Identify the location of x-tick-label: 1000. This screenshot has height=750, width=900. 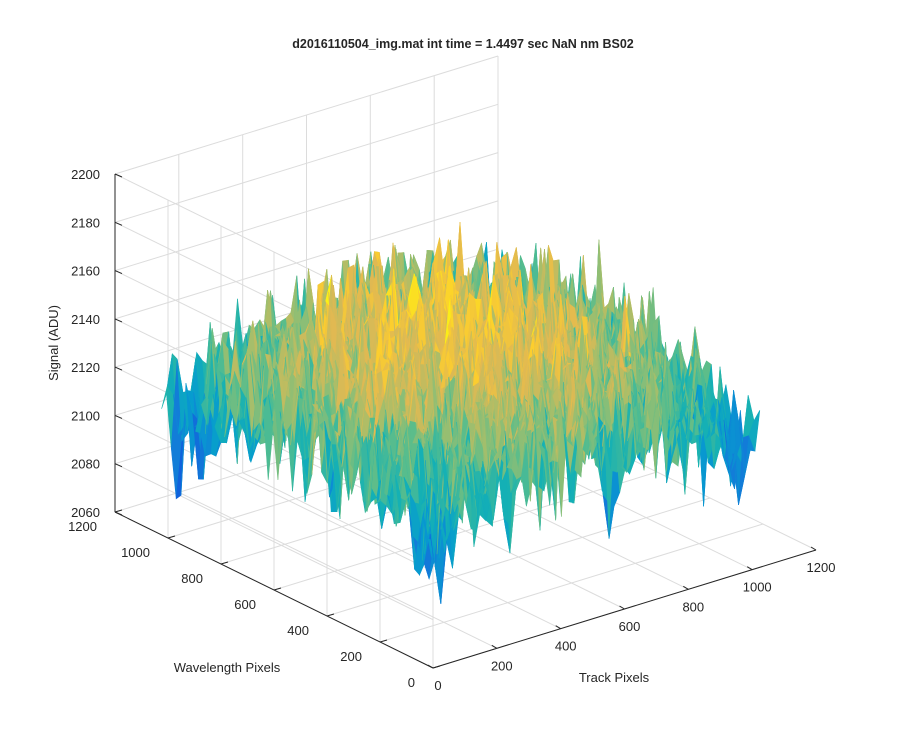
(757, 587).